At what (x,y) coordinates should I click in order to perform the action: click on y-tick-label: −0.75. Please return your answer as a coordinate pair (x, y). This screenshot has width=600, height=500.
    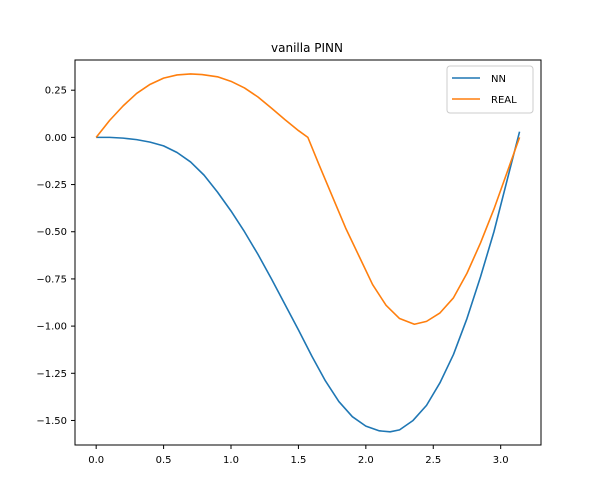
    Looking at the image, I should click on (51, 279).